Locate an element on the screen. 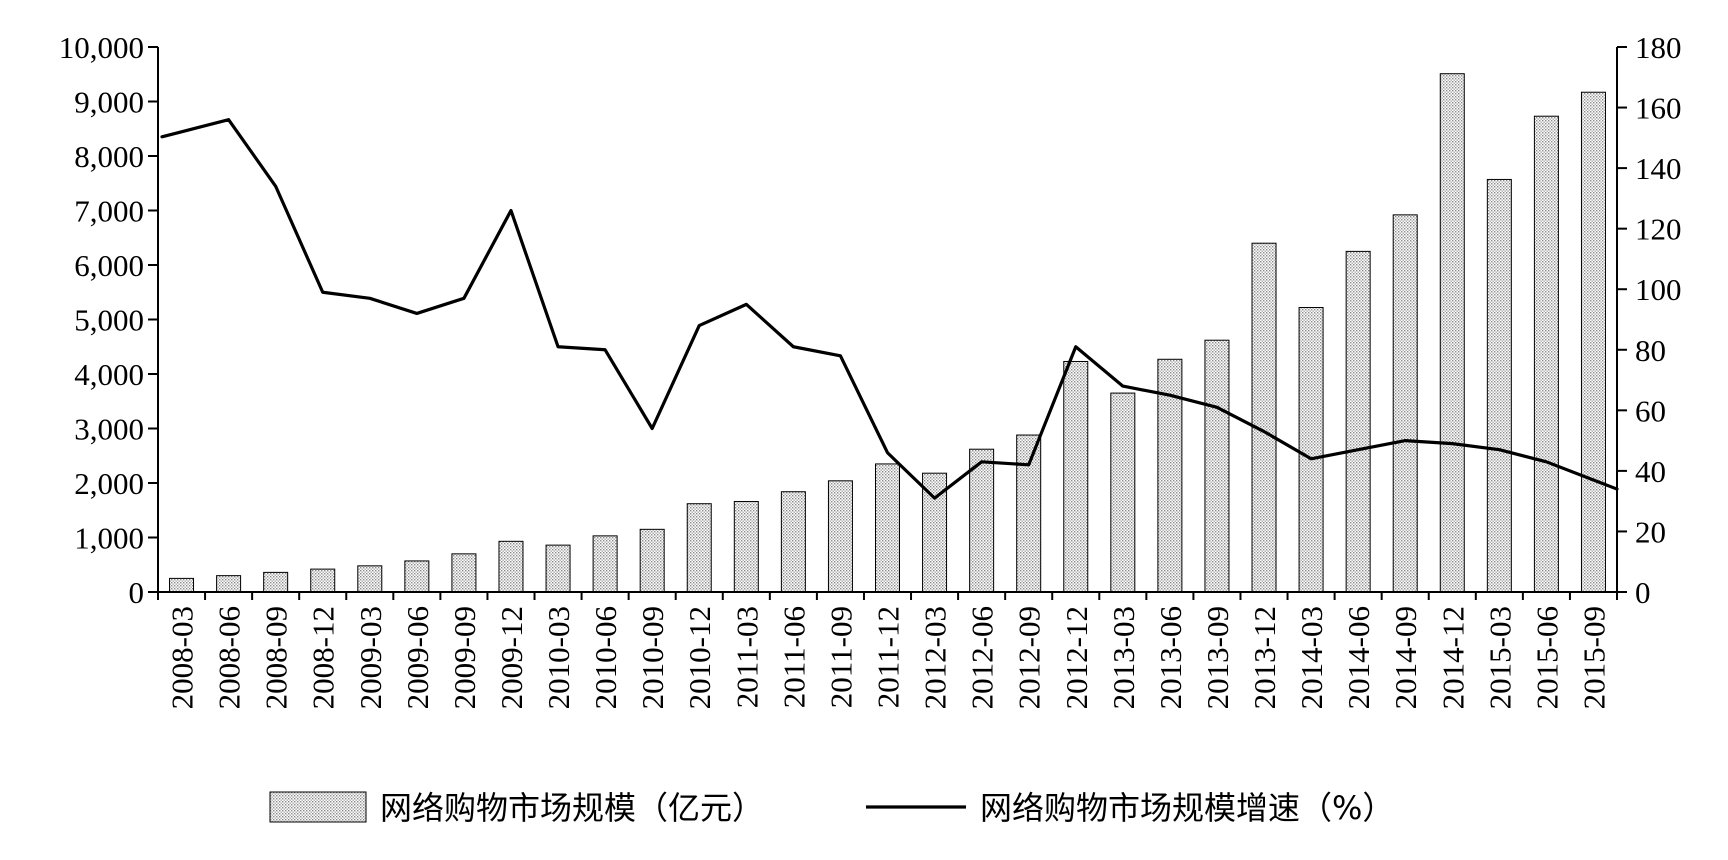  right-tick-label: 0 is located at coordinates (1643, 592).